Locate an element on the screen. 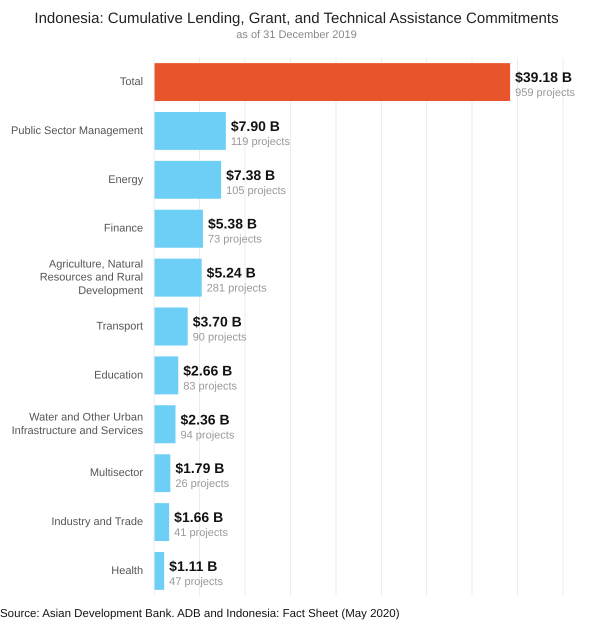 This screenshot has height=622, width=593. y-tick-label: Agriculture, Natural Resources and Rural Development is located at coordinates (92, 277).